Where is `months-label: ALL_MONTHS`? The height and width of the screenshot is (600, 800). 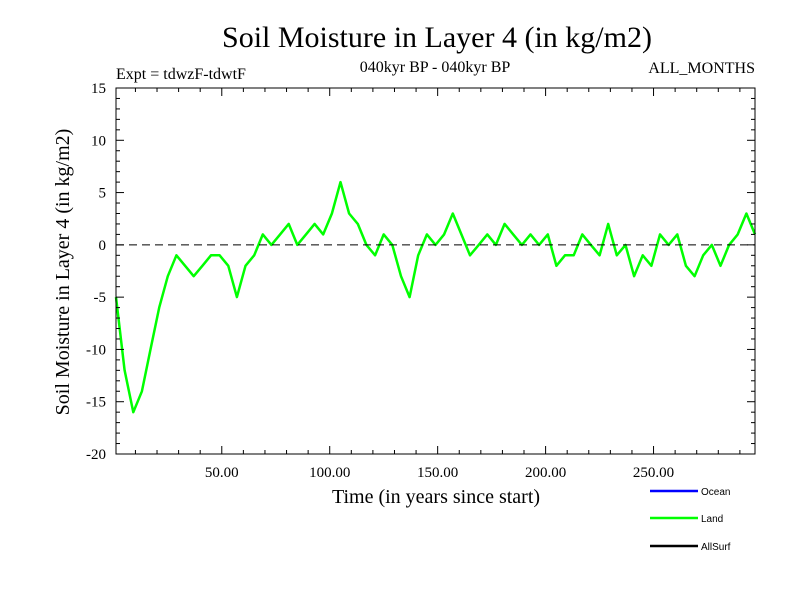 months-label: ALL_MONTHS is located at coordinates (701, 68).